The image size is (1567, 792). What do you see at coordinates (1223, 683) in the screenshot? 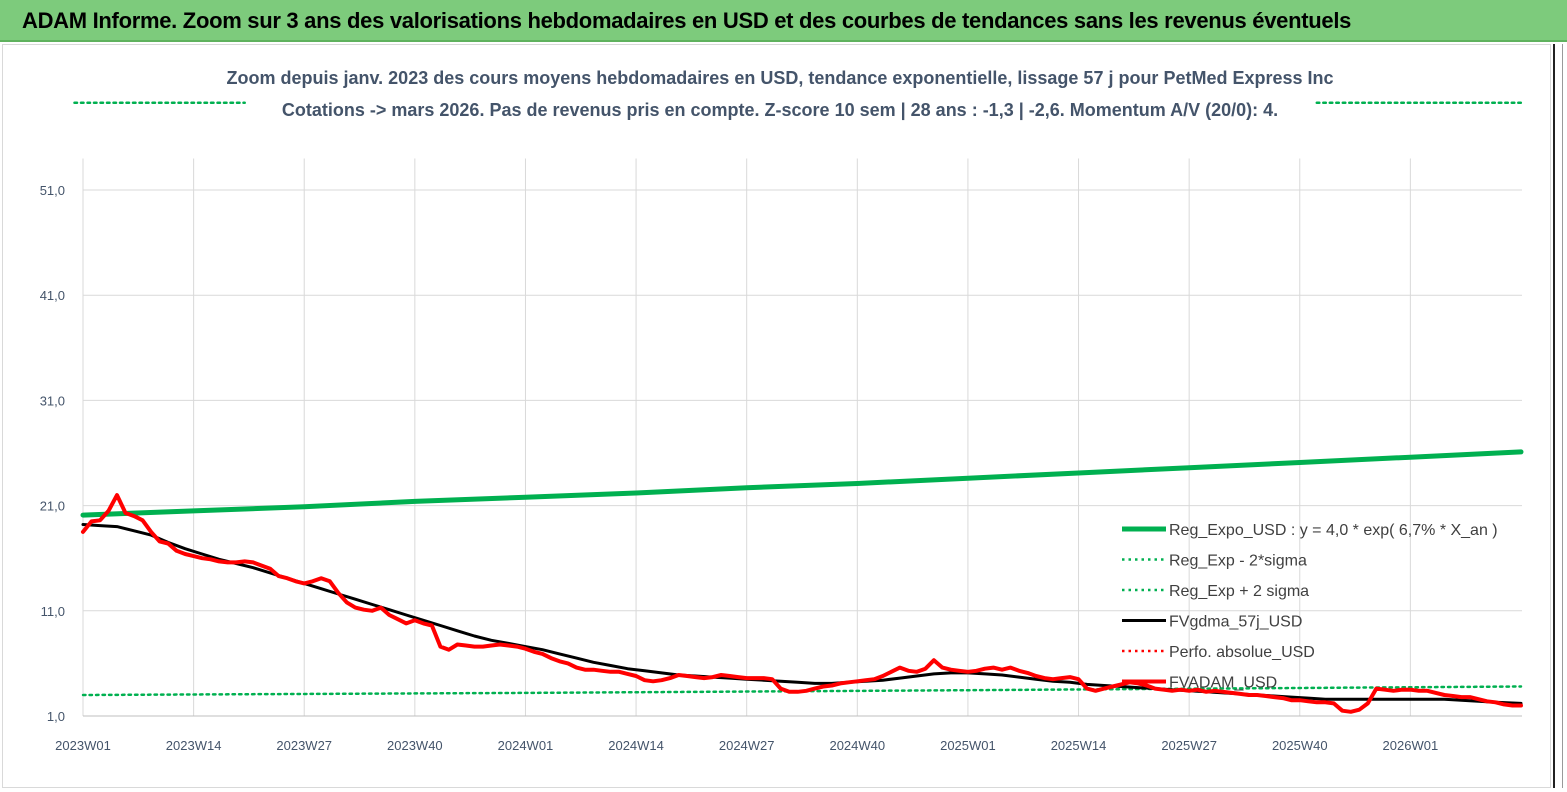
I see `legend-entry-label: FVADAM_USD` at bounding box center [1223, 683].